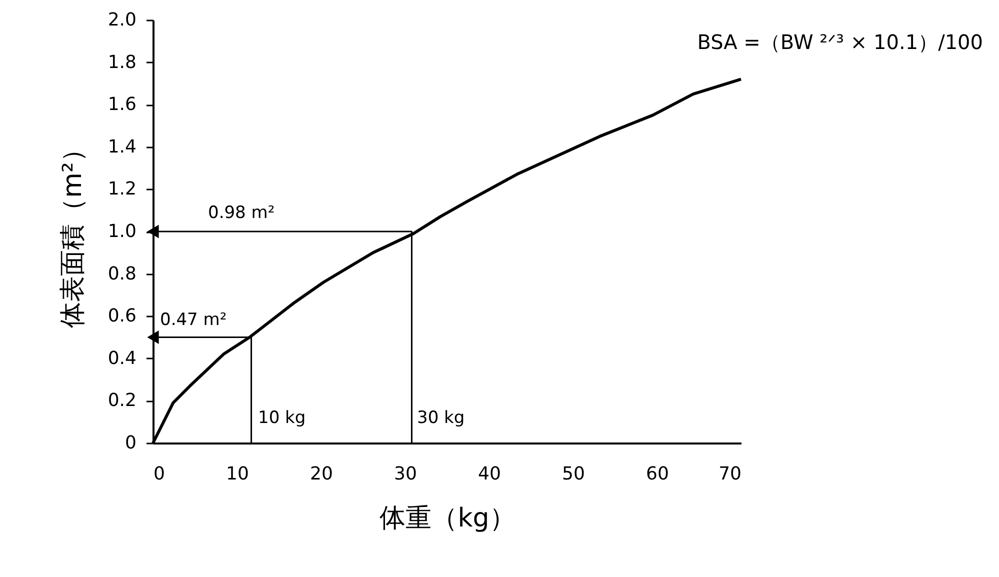  Describe the element at coordinates (840, 42) in the screenshot. I see `annotation: BSA =（BW ²ᐟ³ × 10.1）/100` at that location.